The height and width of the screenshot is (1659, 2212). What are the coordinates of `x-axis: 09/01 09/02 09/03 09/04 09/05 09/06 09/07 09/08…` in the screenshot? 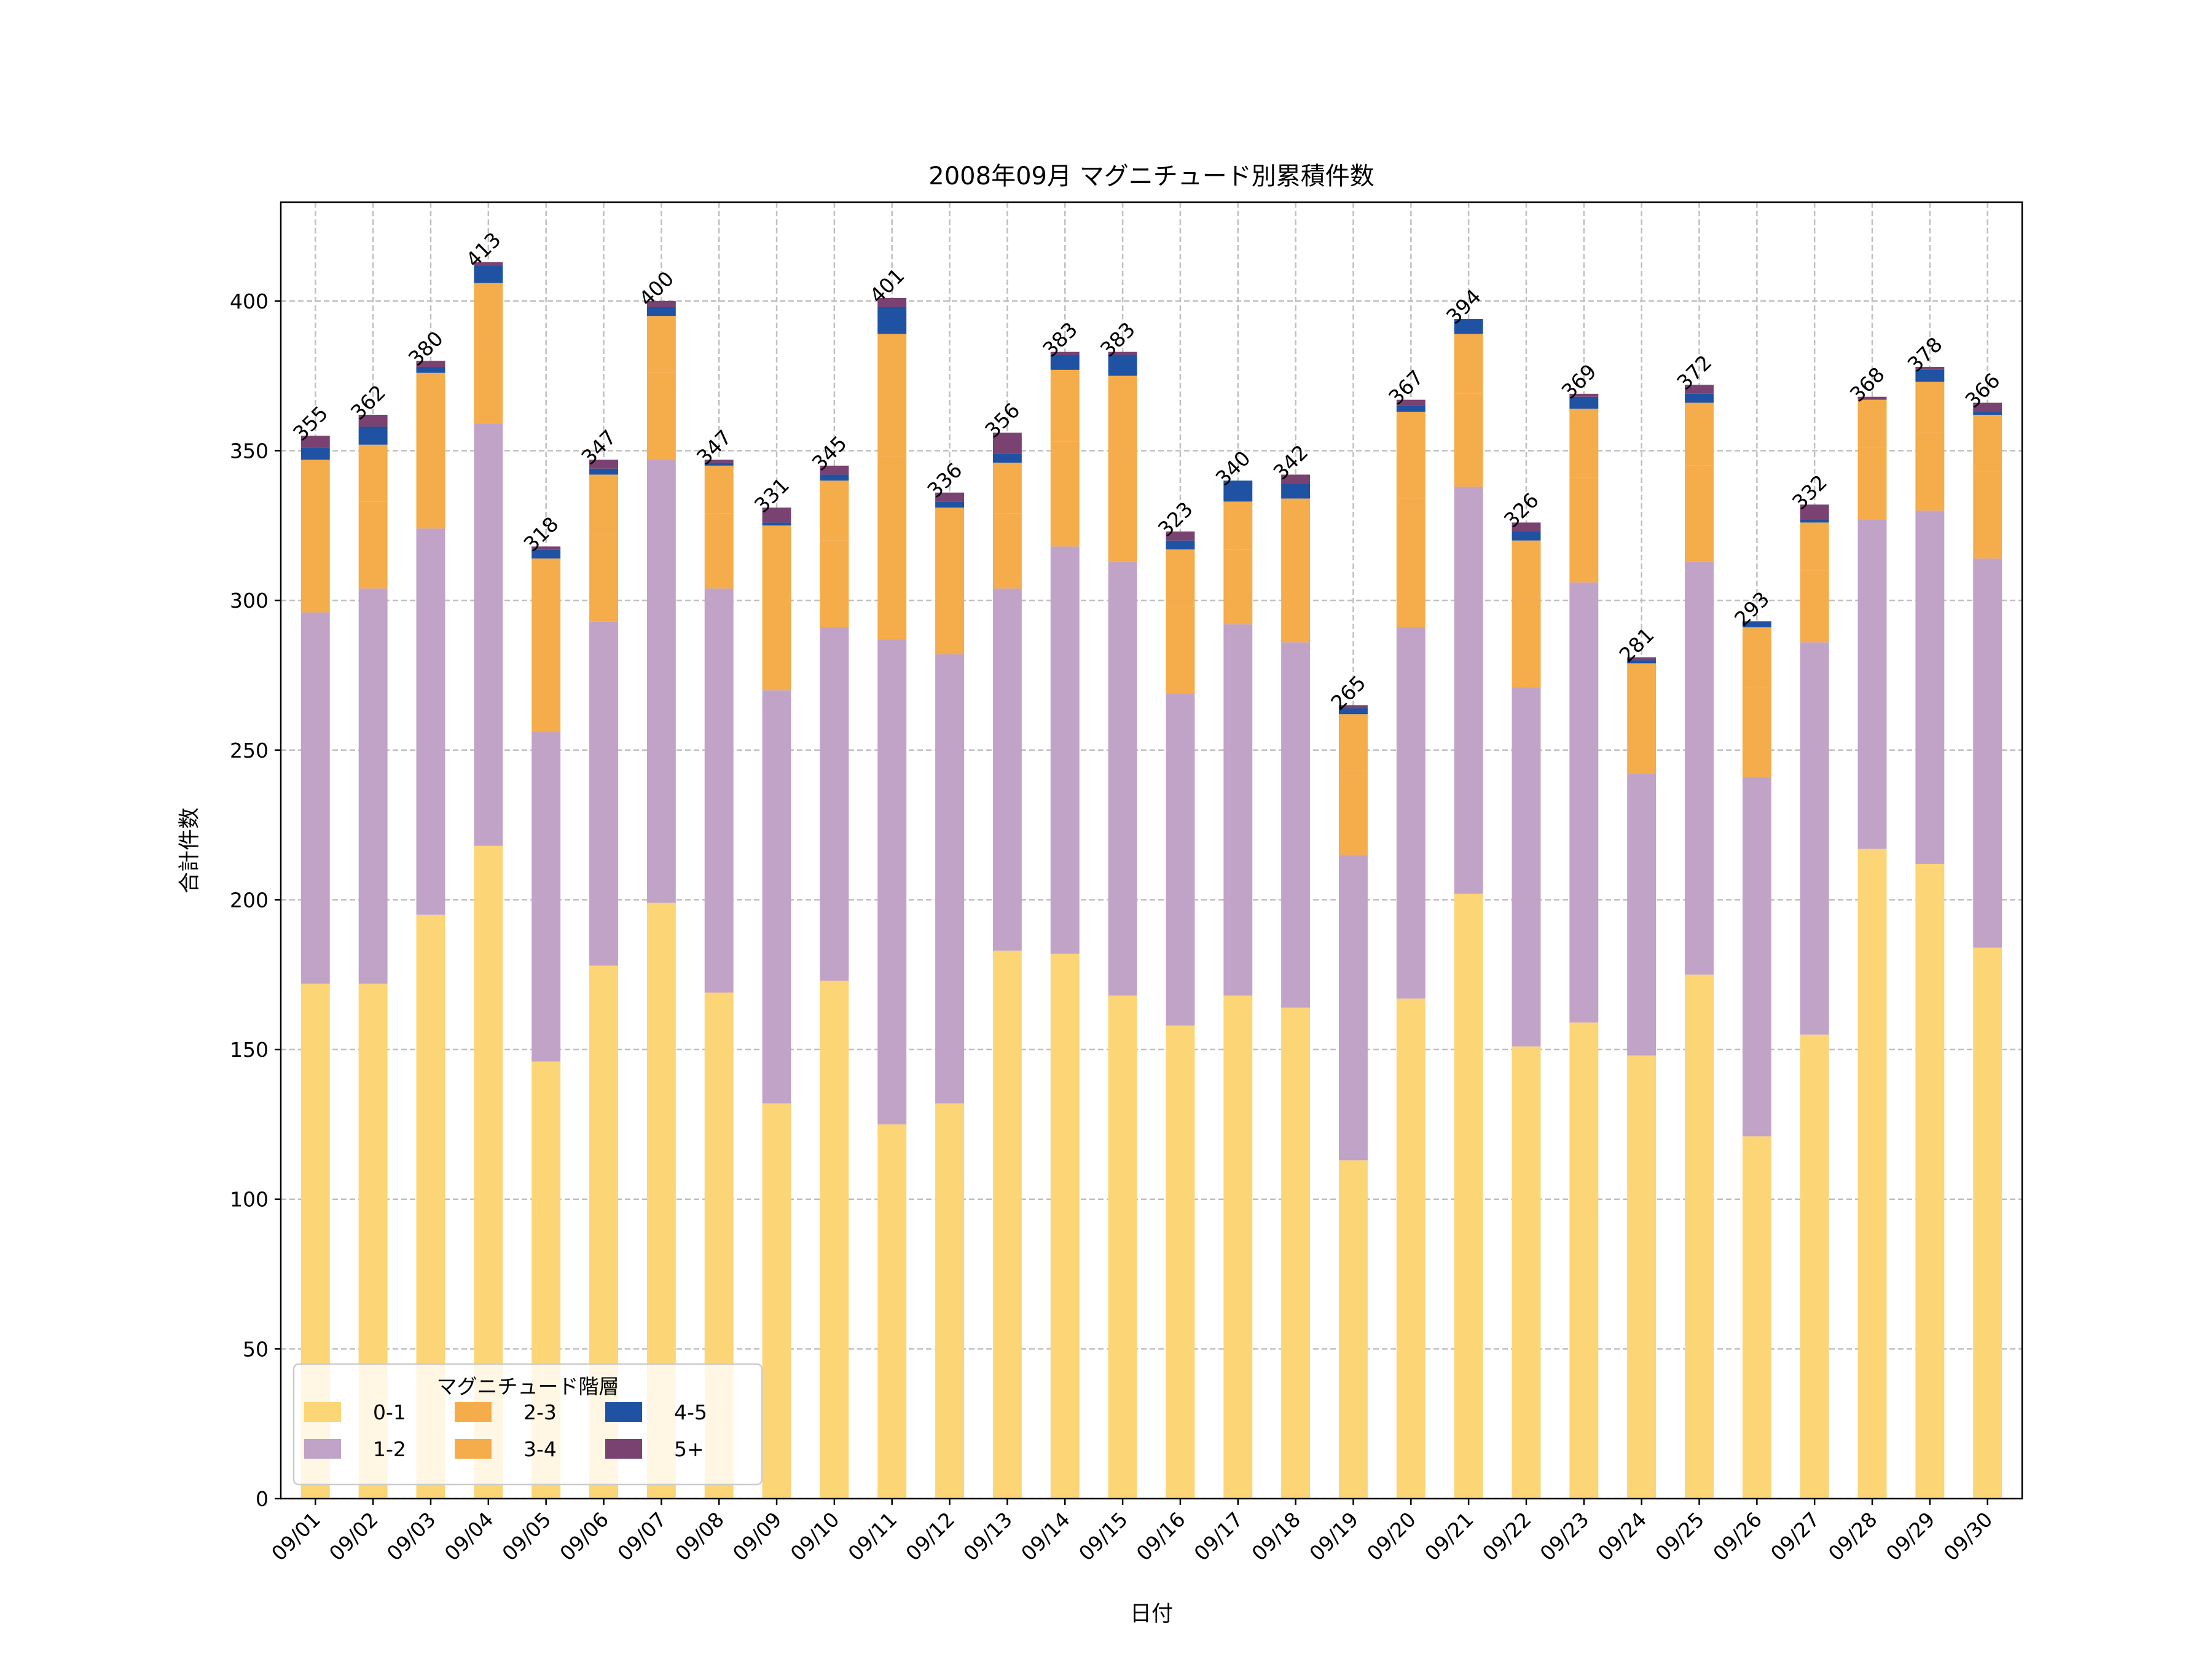 It's located at (1132, 1532).